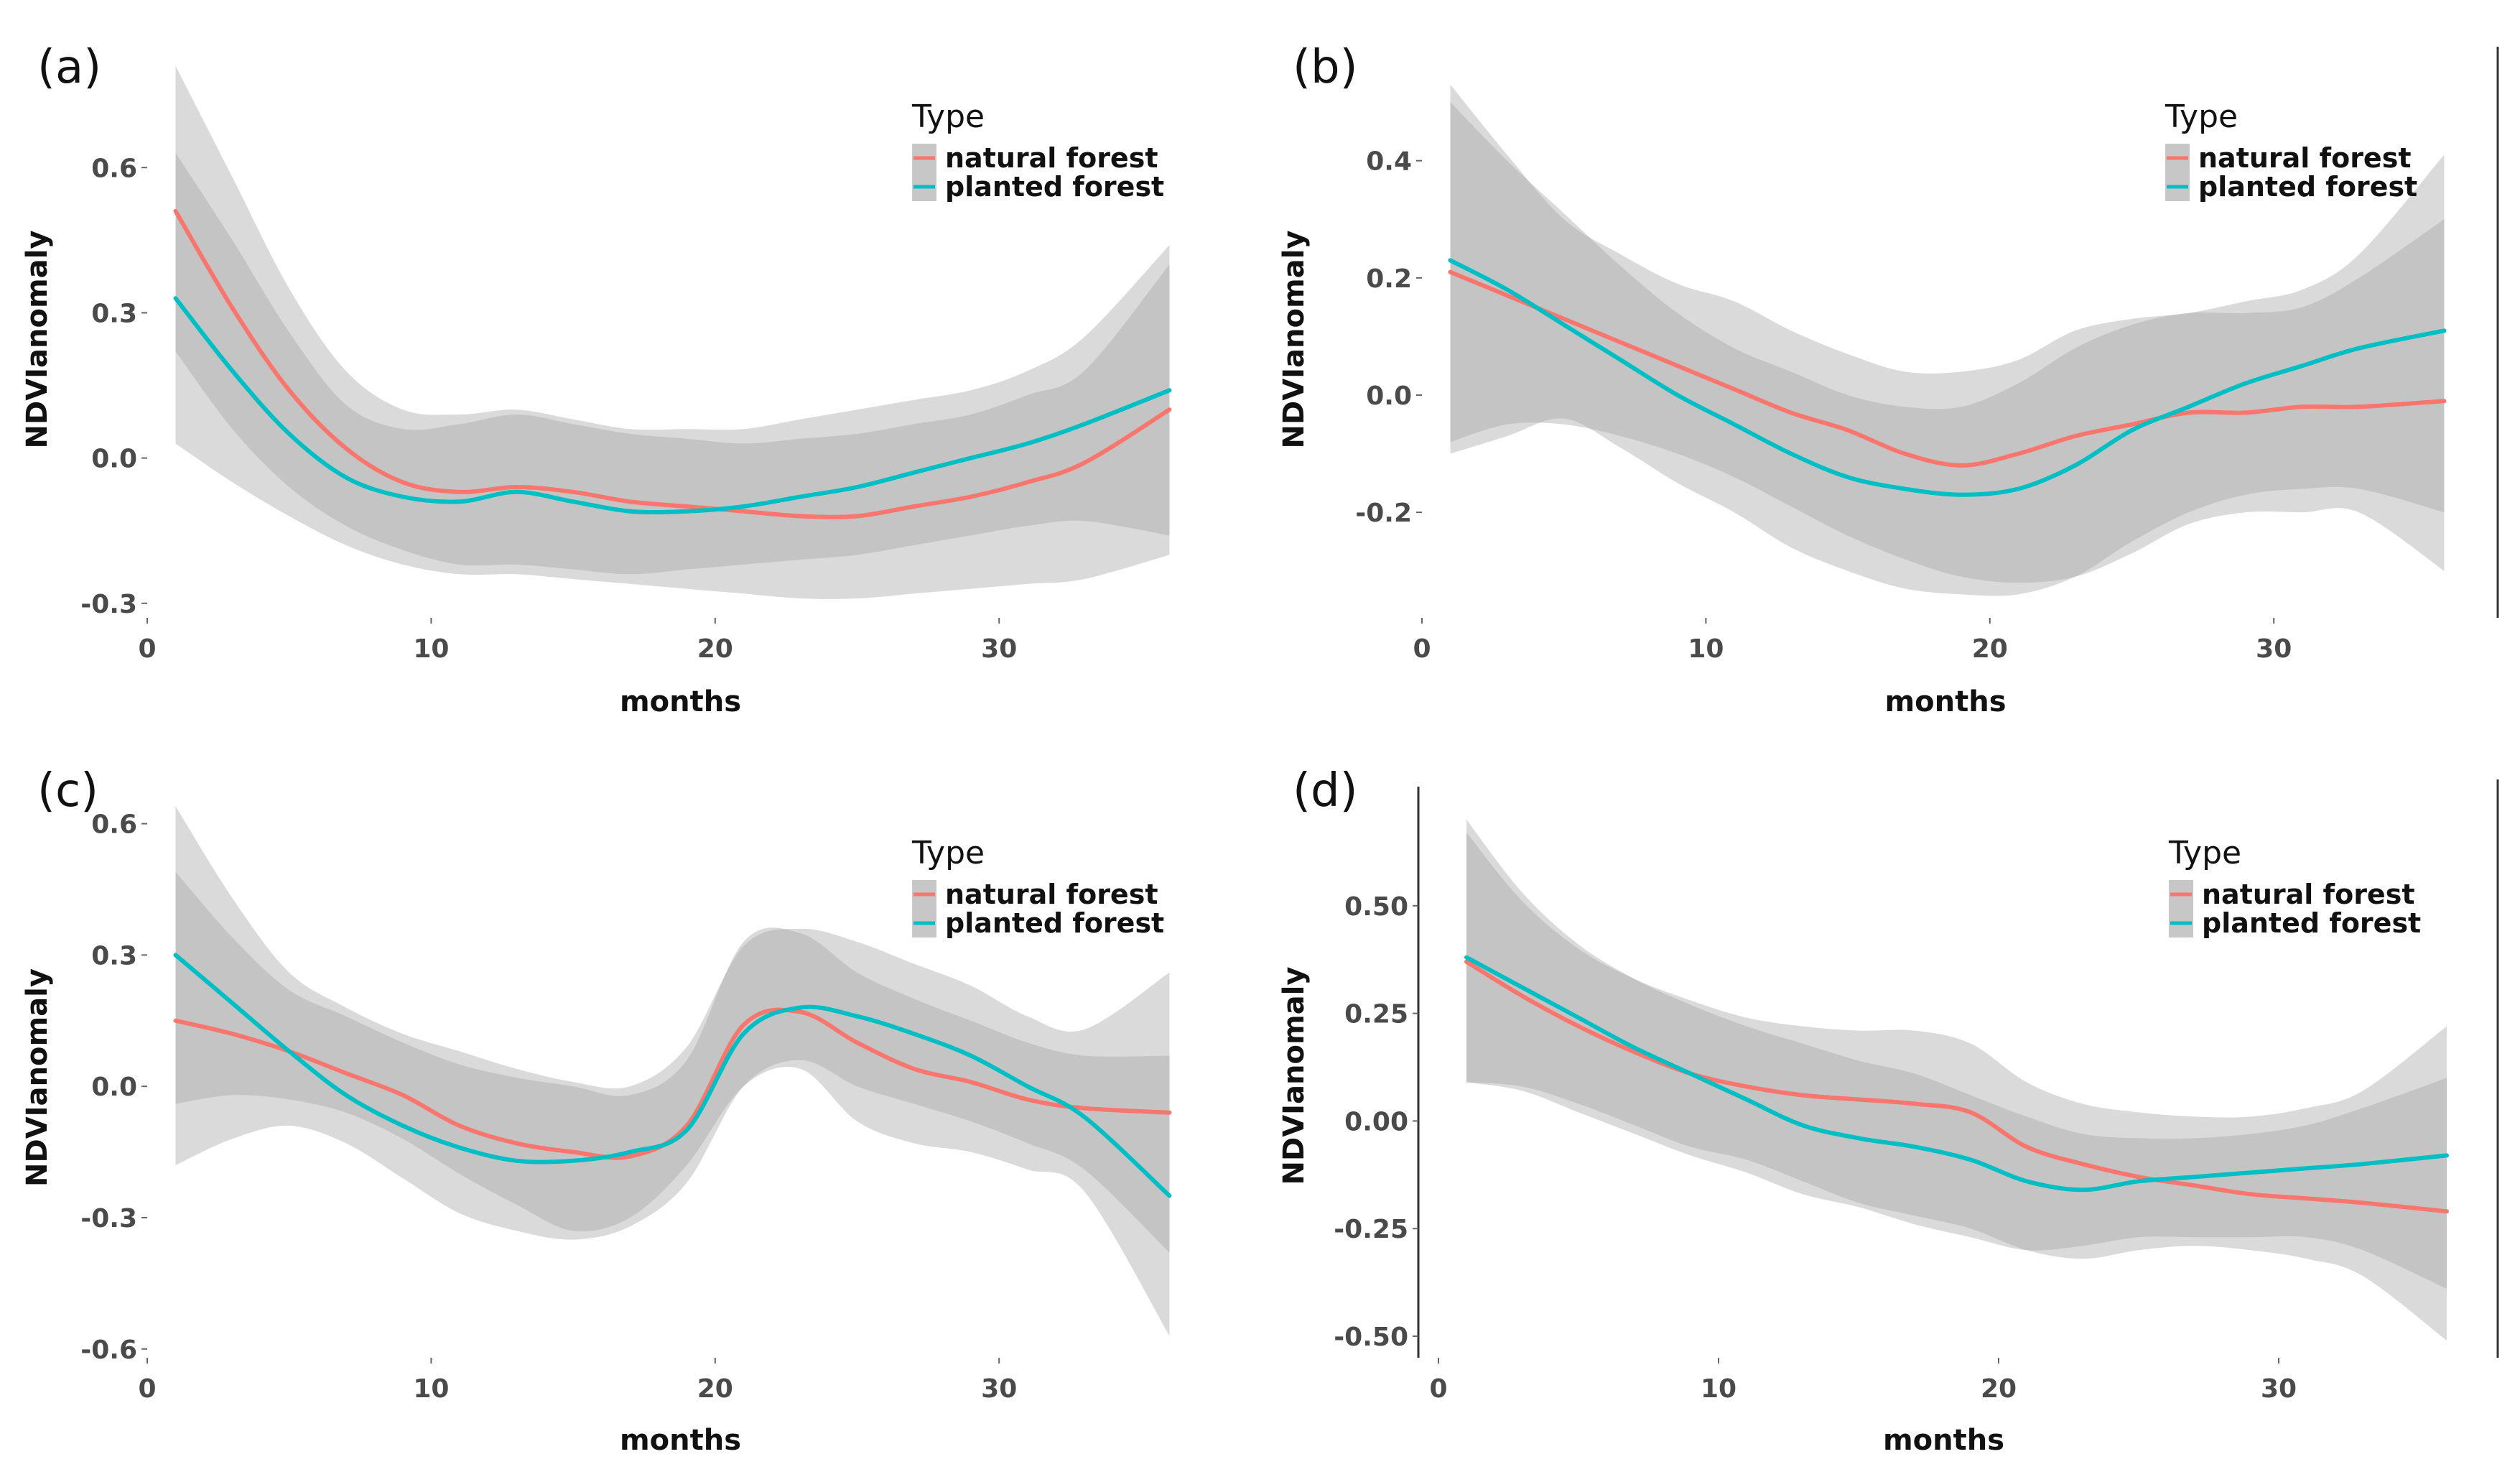  I want to click on y-tick-label: -0.25, so click(1371, 1229).